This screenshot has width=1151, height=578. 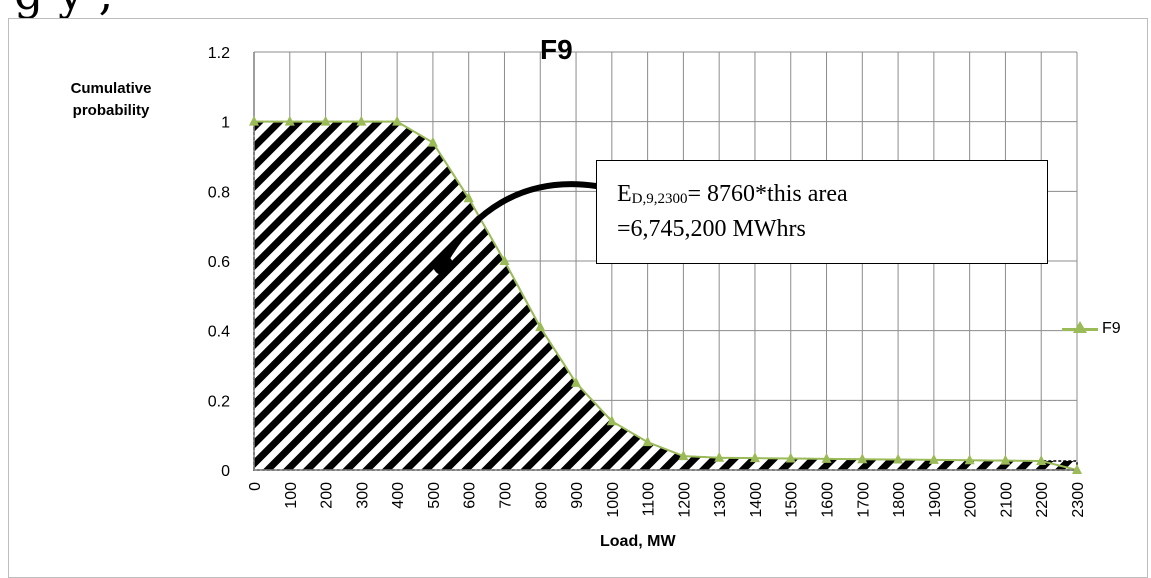 I want to click on x-tick-label: 1200, so click(x=684, y=500).